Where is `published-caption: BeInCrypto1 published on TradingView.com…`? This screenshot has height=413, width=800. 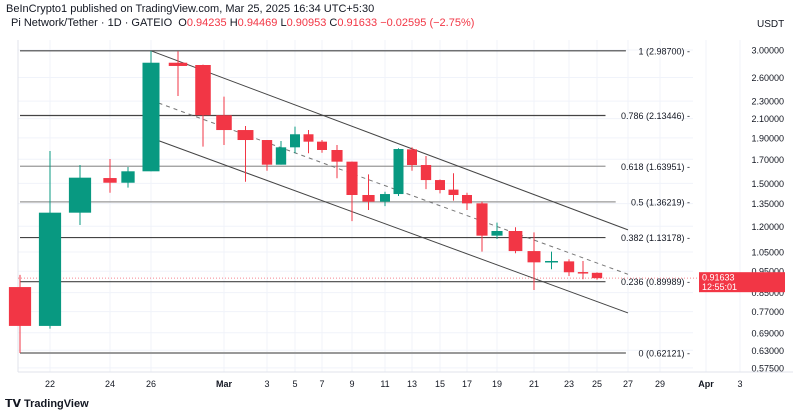
published-caption: BeInCrypto1 published on TradingView.com… is located at coordinates (190, 9).